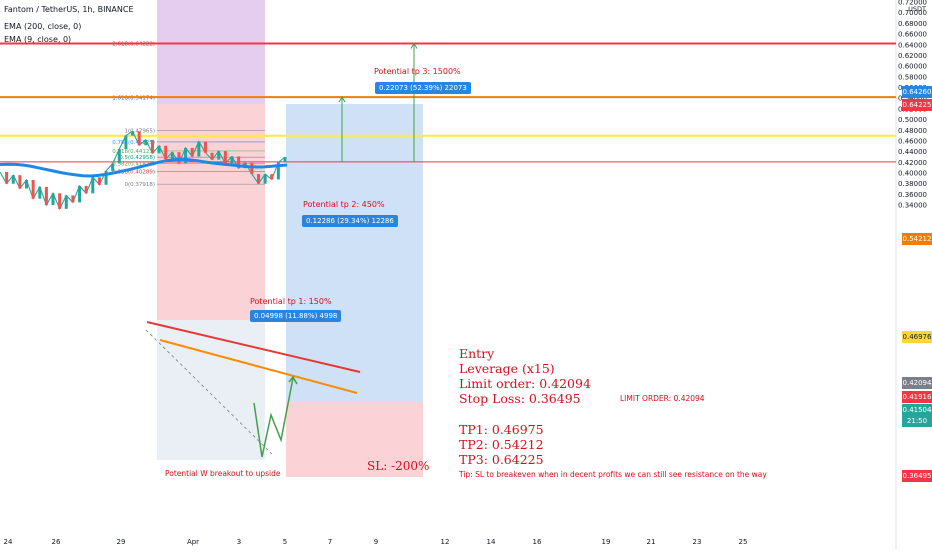  What do you see at coordinates (133, 143) in the screenshot?
I see `fib-level-label: 0.786(0.45825)` at bounding box center [133, 143].